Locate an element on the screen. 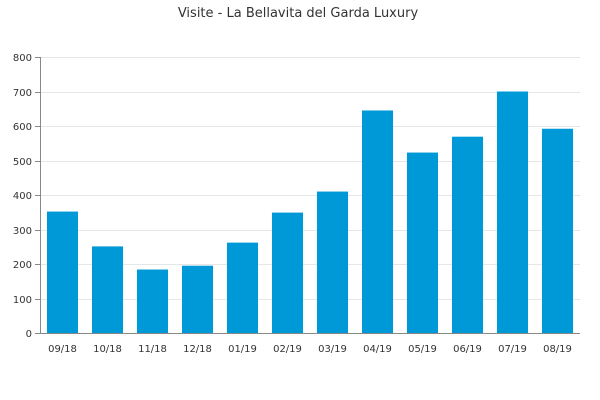 Image resolution: width=600 pixels, height=400 pixels. x-tick-label-12-18: 12/18 is located at coordinates (197, 349).